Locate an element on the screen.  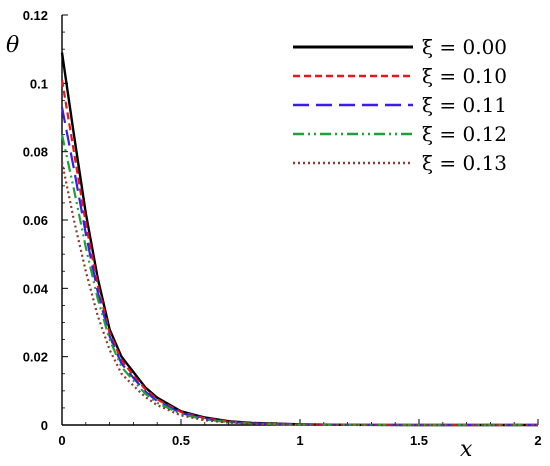
legend: ξ = 0.00 ξ = 0.10 ξ = 0.11 ξ = 0.12 ξ = 0.13 is located at coordinates (400, 105).